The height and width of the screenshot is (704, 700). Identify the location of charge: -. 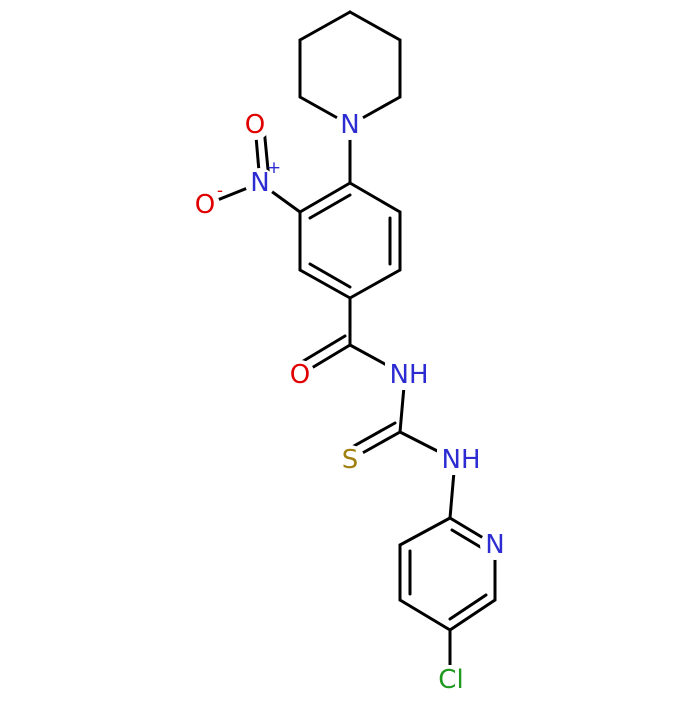
(220, 191).